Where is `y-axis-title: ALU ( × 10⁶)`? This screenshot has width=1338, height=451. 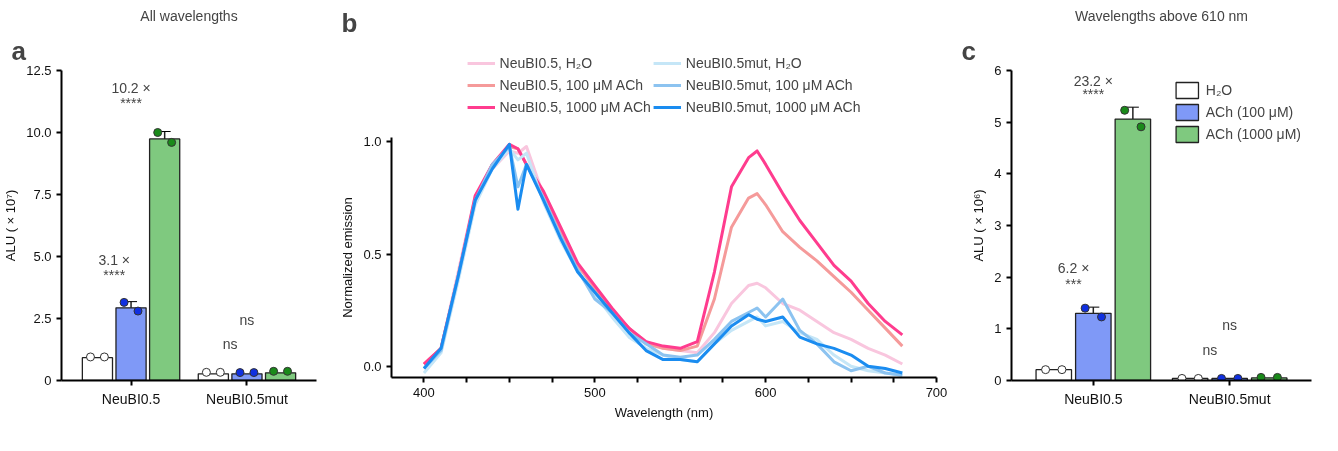
y-axis-title: ALU ( × 10⁶) is located at coordinates (979, 225).